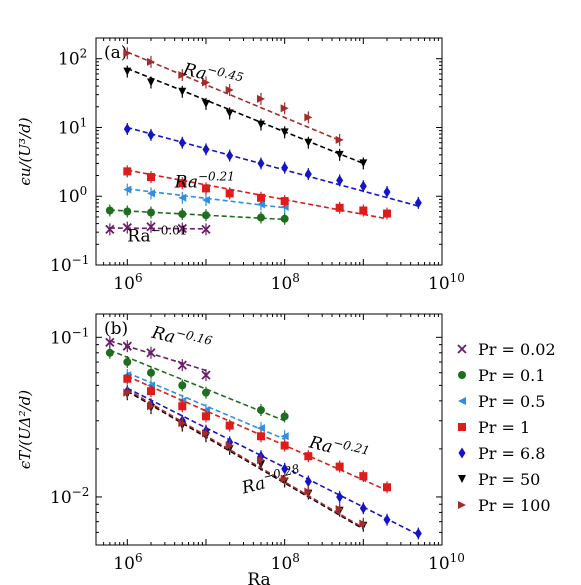  What do you see at coordinates (127, 562) in the screenshot?
I see `x-tick-label: 106` at bounding box center [127, 562].